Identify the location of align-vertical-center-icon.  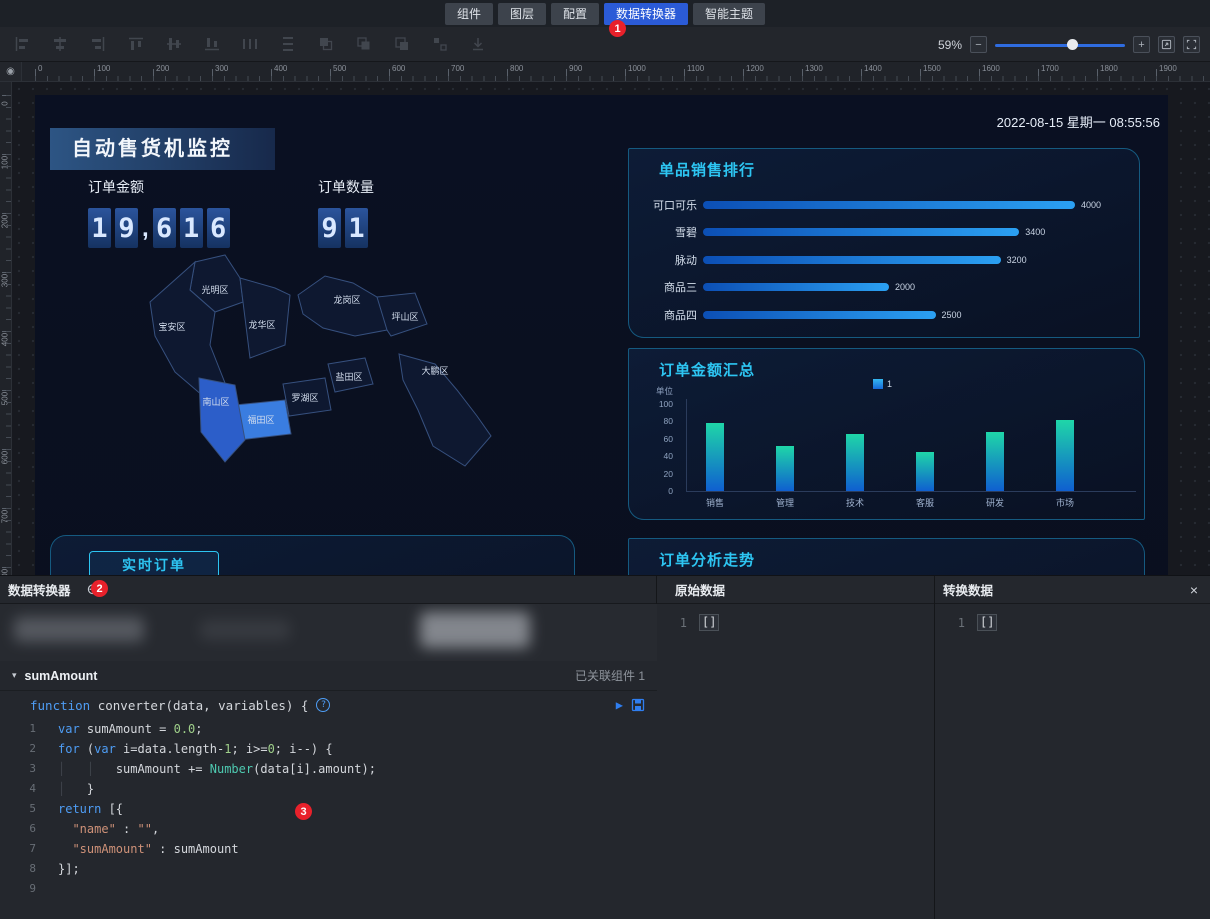
(174, 44).